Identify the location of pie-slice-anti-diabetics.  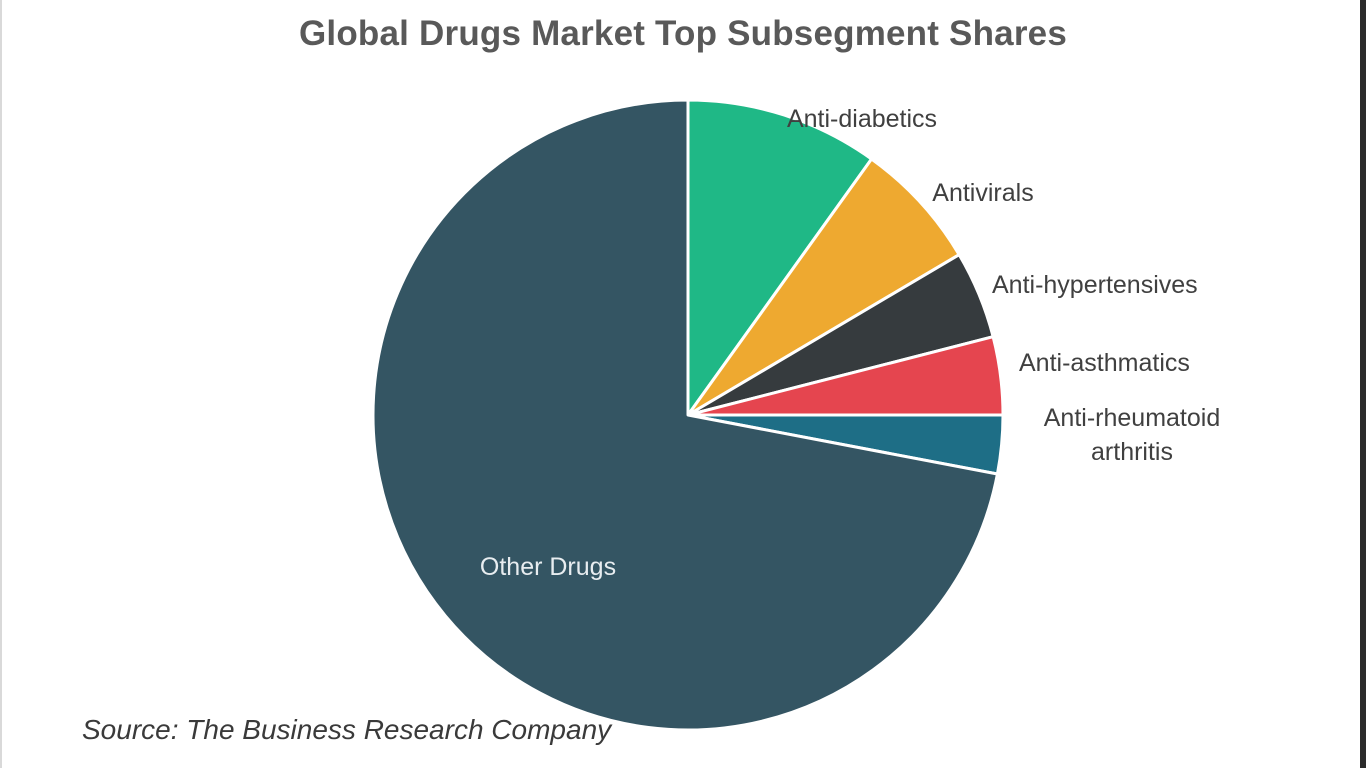
(780, 257).